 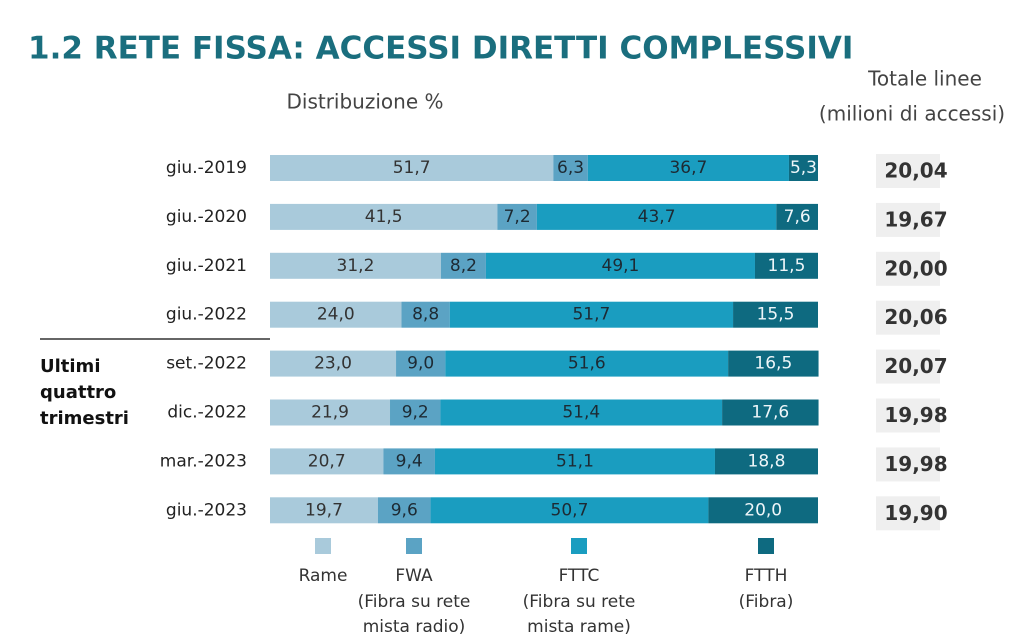 What do you see at coordinates (915, 317) in the screenshot?
I see `total-value: 20,06` at bounding box center [915, 317].